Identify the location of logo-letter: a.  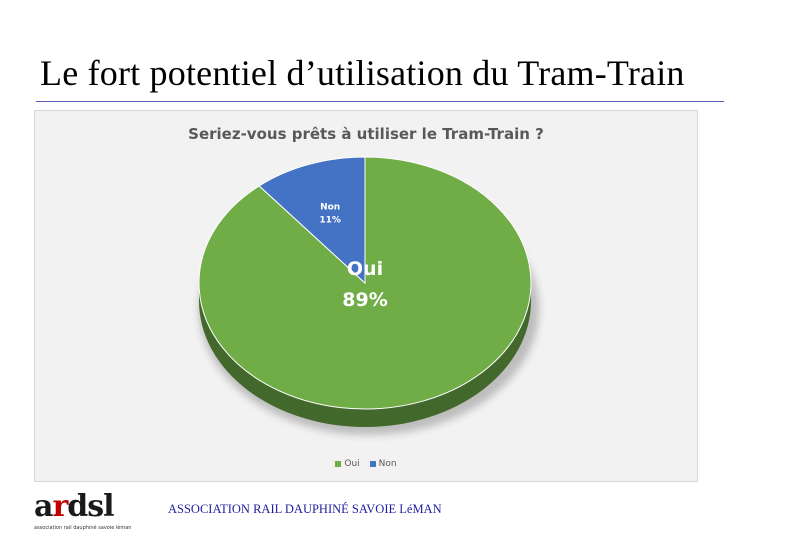
(43, 506).